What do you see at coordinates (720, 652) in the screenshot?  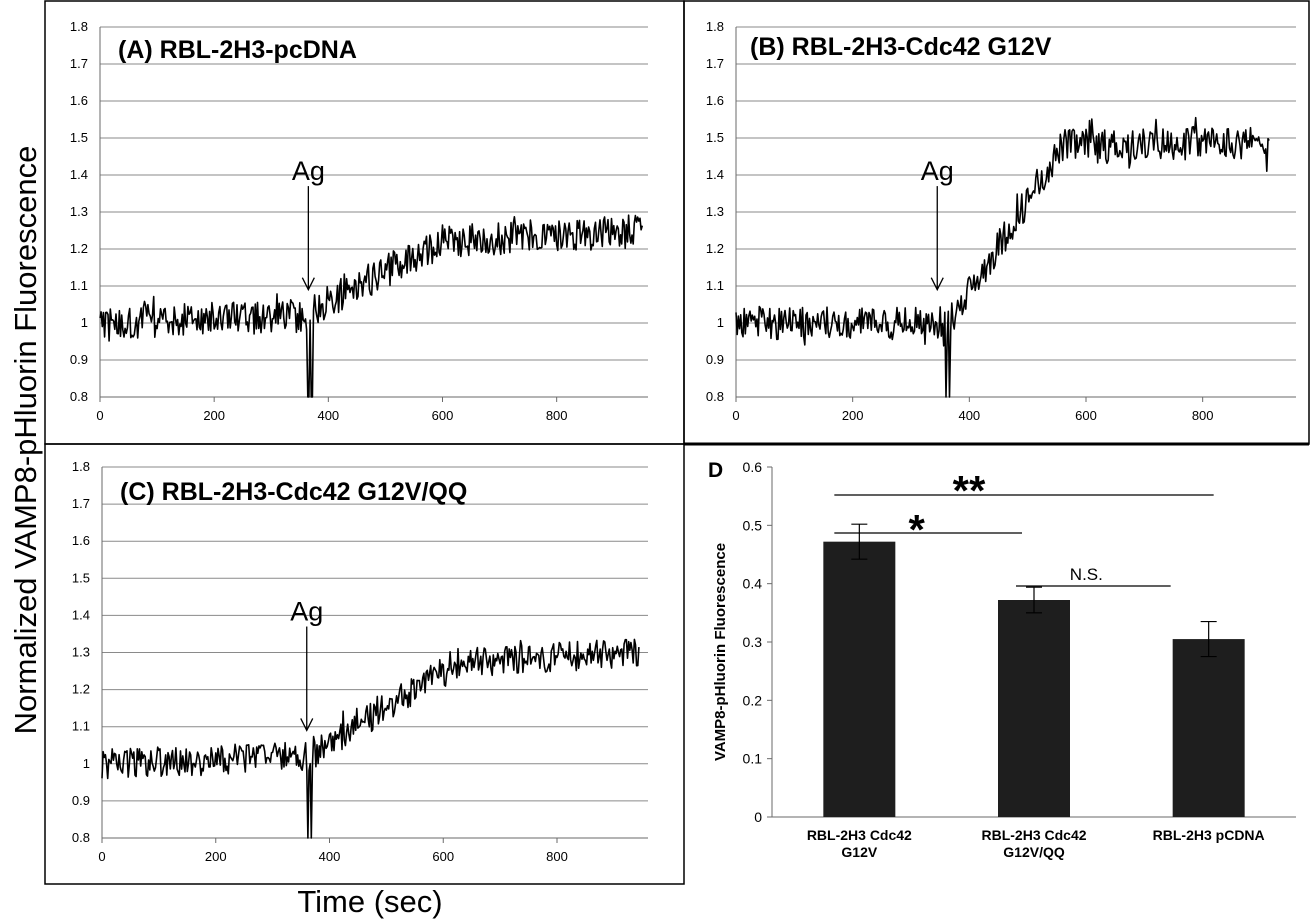 I see `y-axis-label: VAMP8-pHluorin Fluorescence` at bounding box center [720, 652].